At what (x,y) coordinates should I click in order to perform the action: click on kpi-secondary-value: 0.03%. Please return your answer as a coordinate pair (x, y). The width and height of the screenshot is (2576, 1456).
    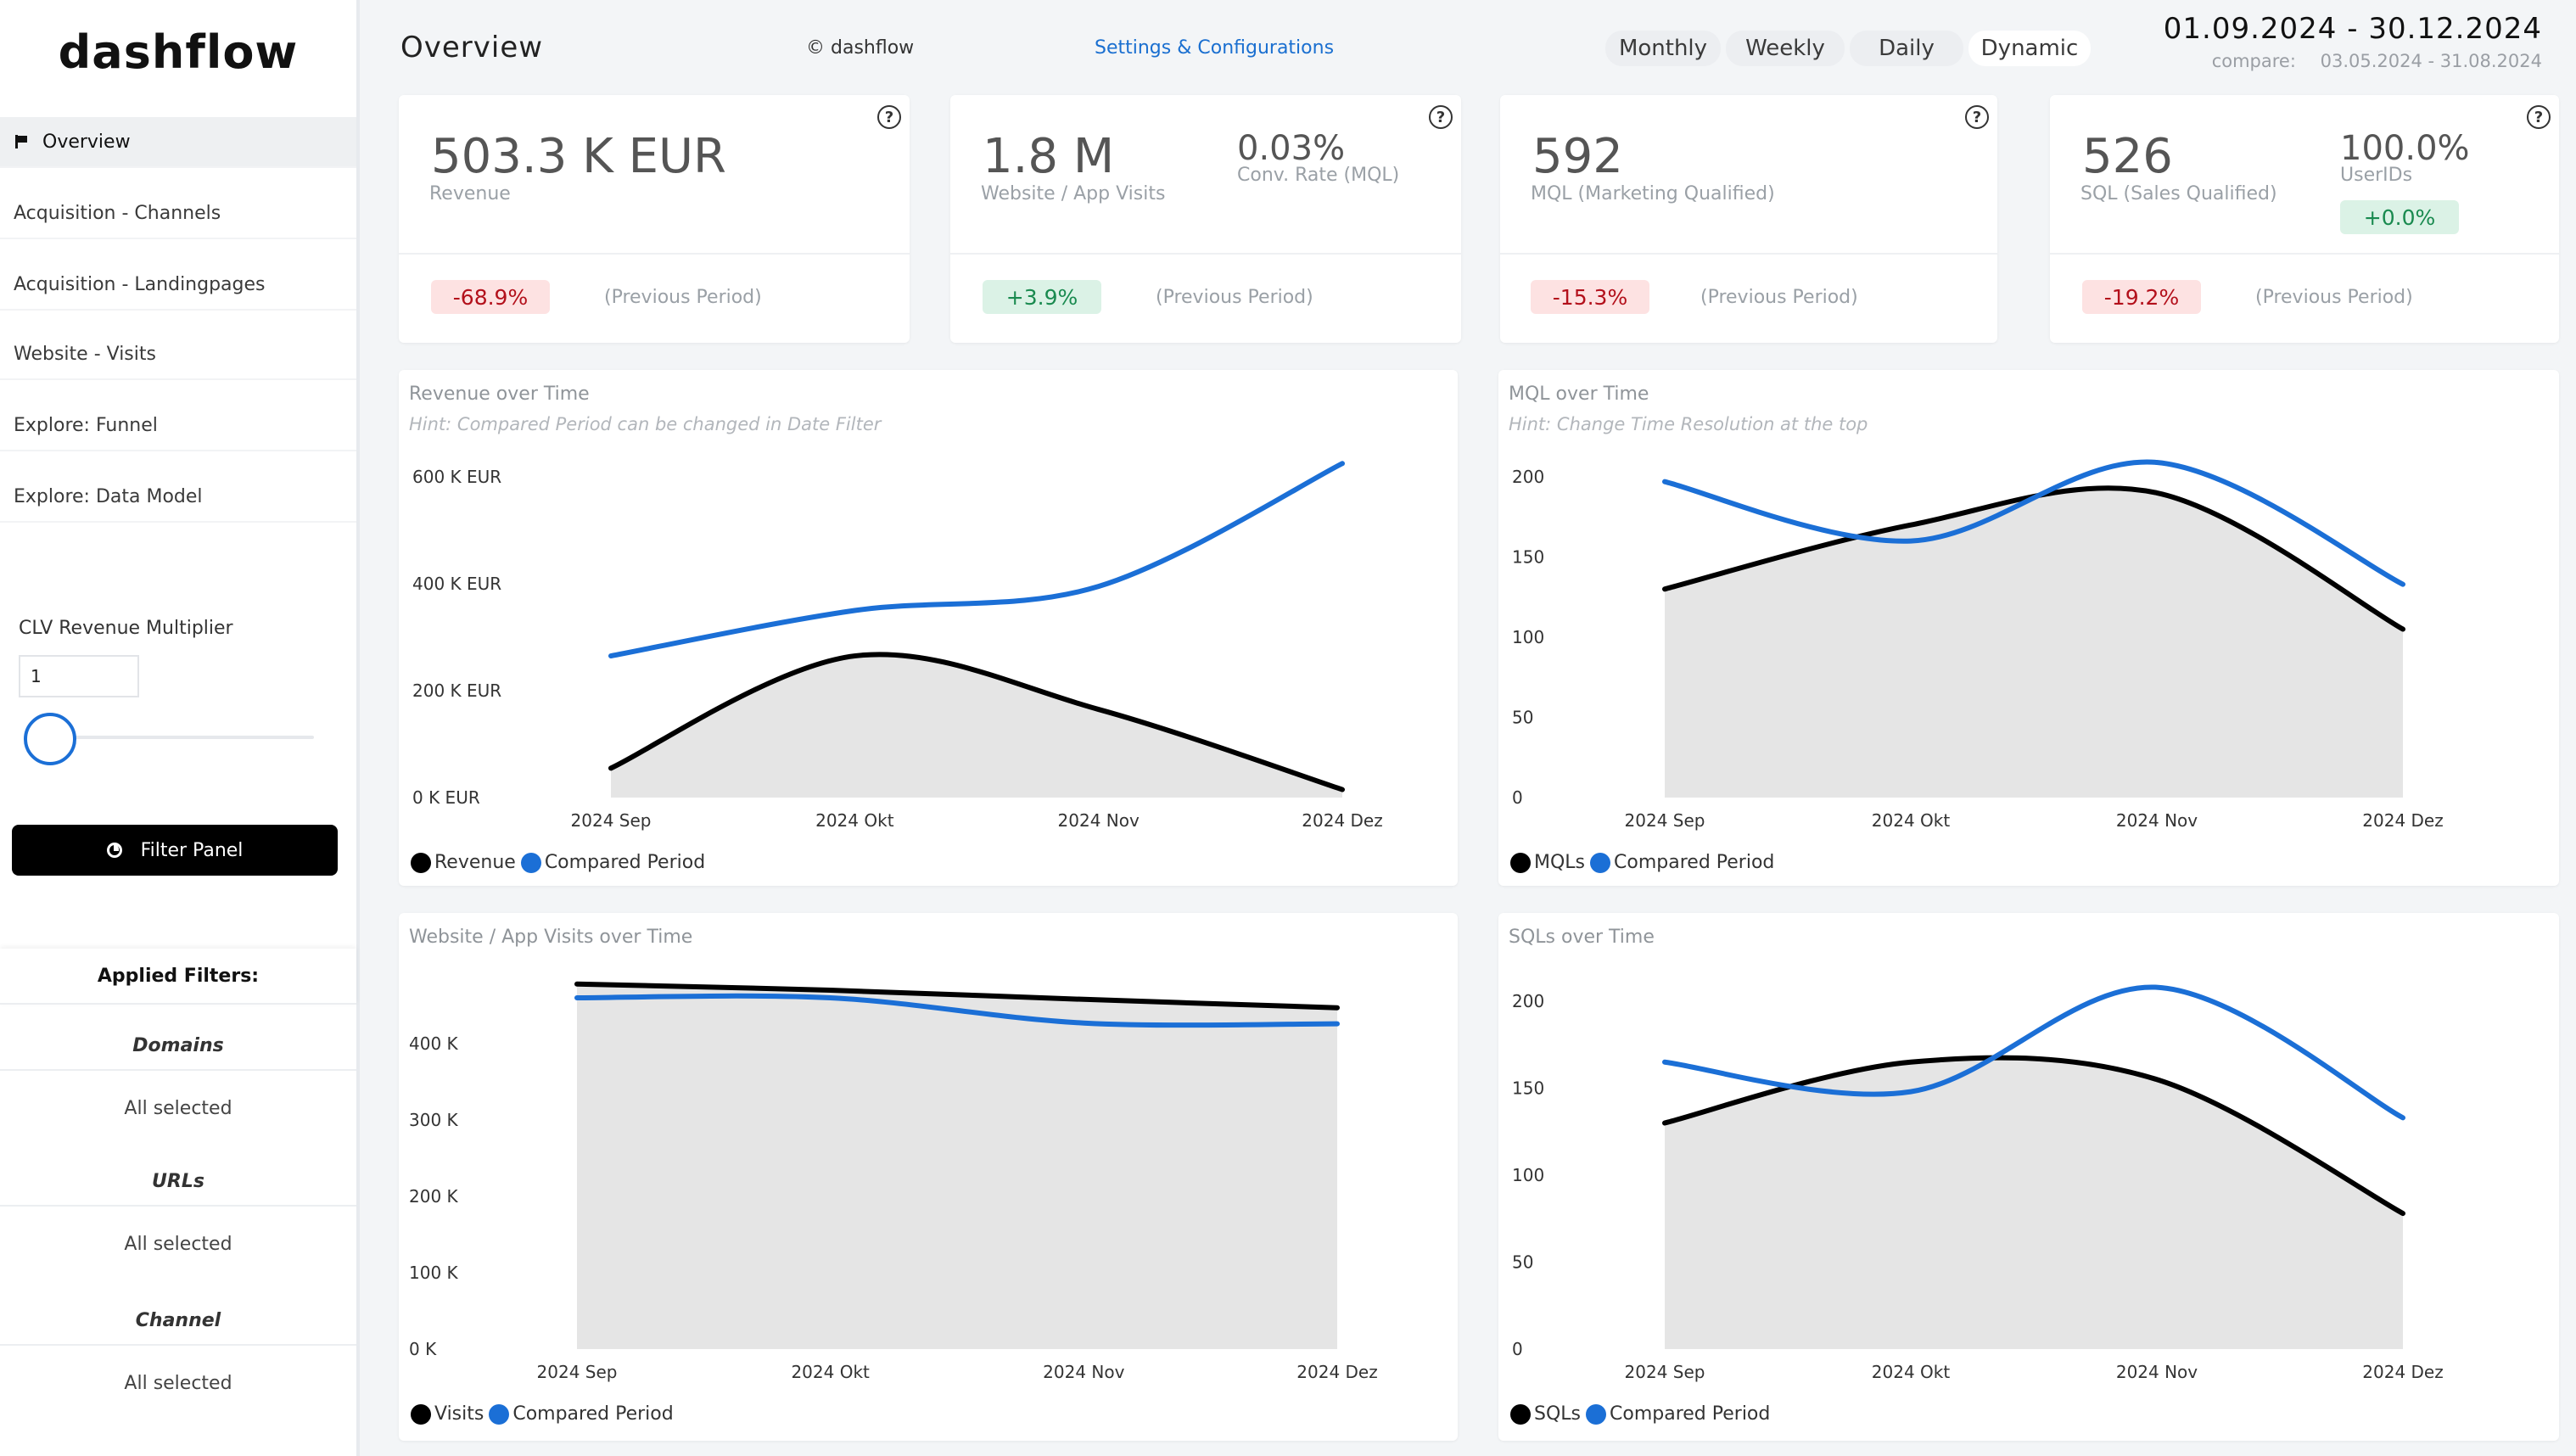
    Looking at the image, I should click on (1291, 148).